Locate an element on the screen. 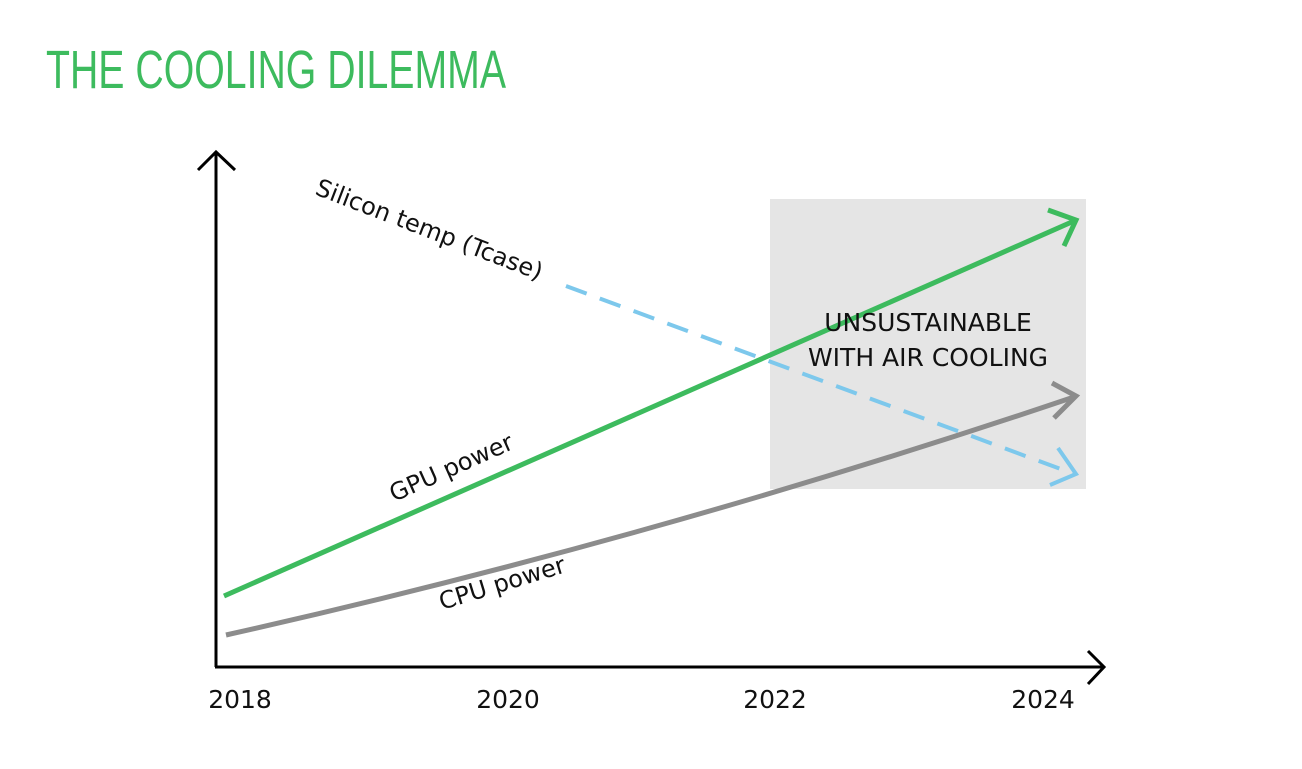  temp-trend is located at coordinates (820, 380).